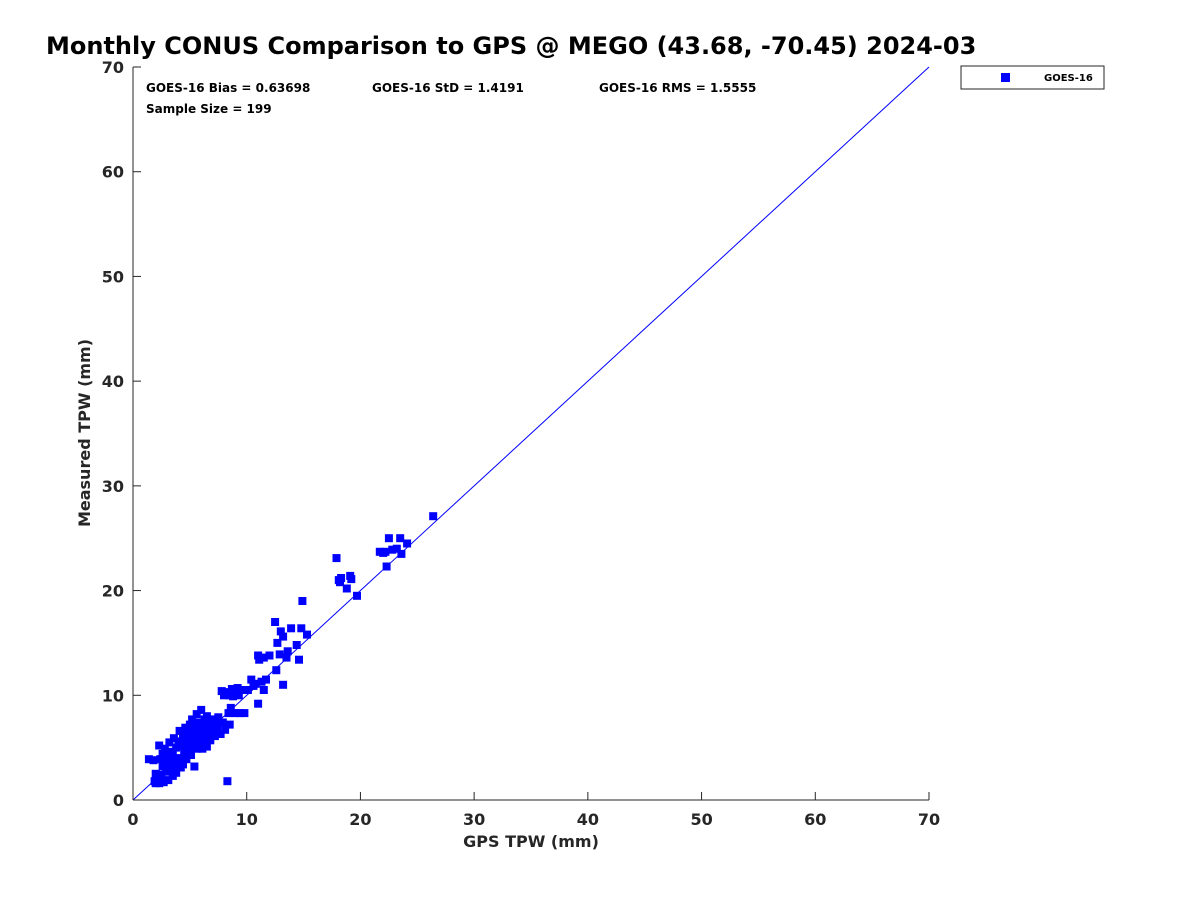 This screenshot has width=1200, height=904. Describe the element at coordinates (113, 67) in the screenshot. I see `y-tick-label: 70` at that location.